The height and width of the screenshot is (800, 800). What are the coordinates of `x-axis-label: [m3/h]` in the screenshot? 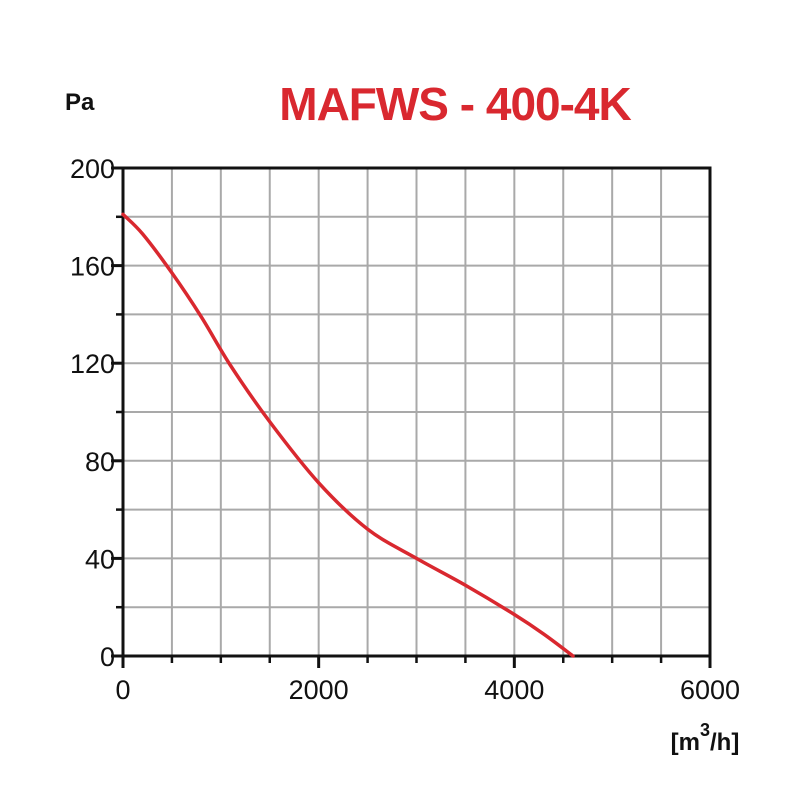 It's located at (705, 738).